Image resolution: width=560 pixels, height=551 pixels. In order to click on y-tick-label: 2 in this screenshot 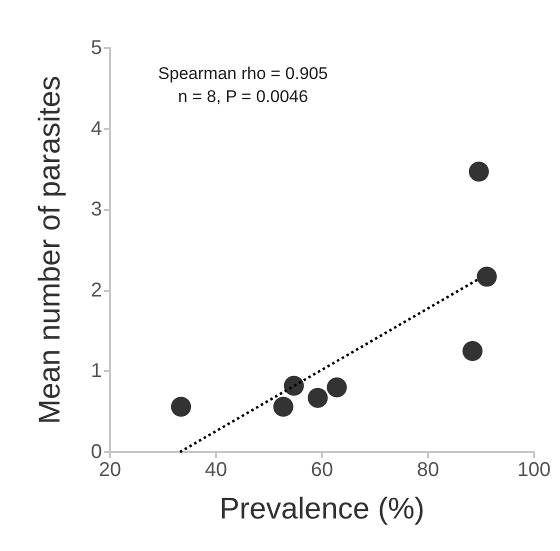, I will do `click(96, 290)`.